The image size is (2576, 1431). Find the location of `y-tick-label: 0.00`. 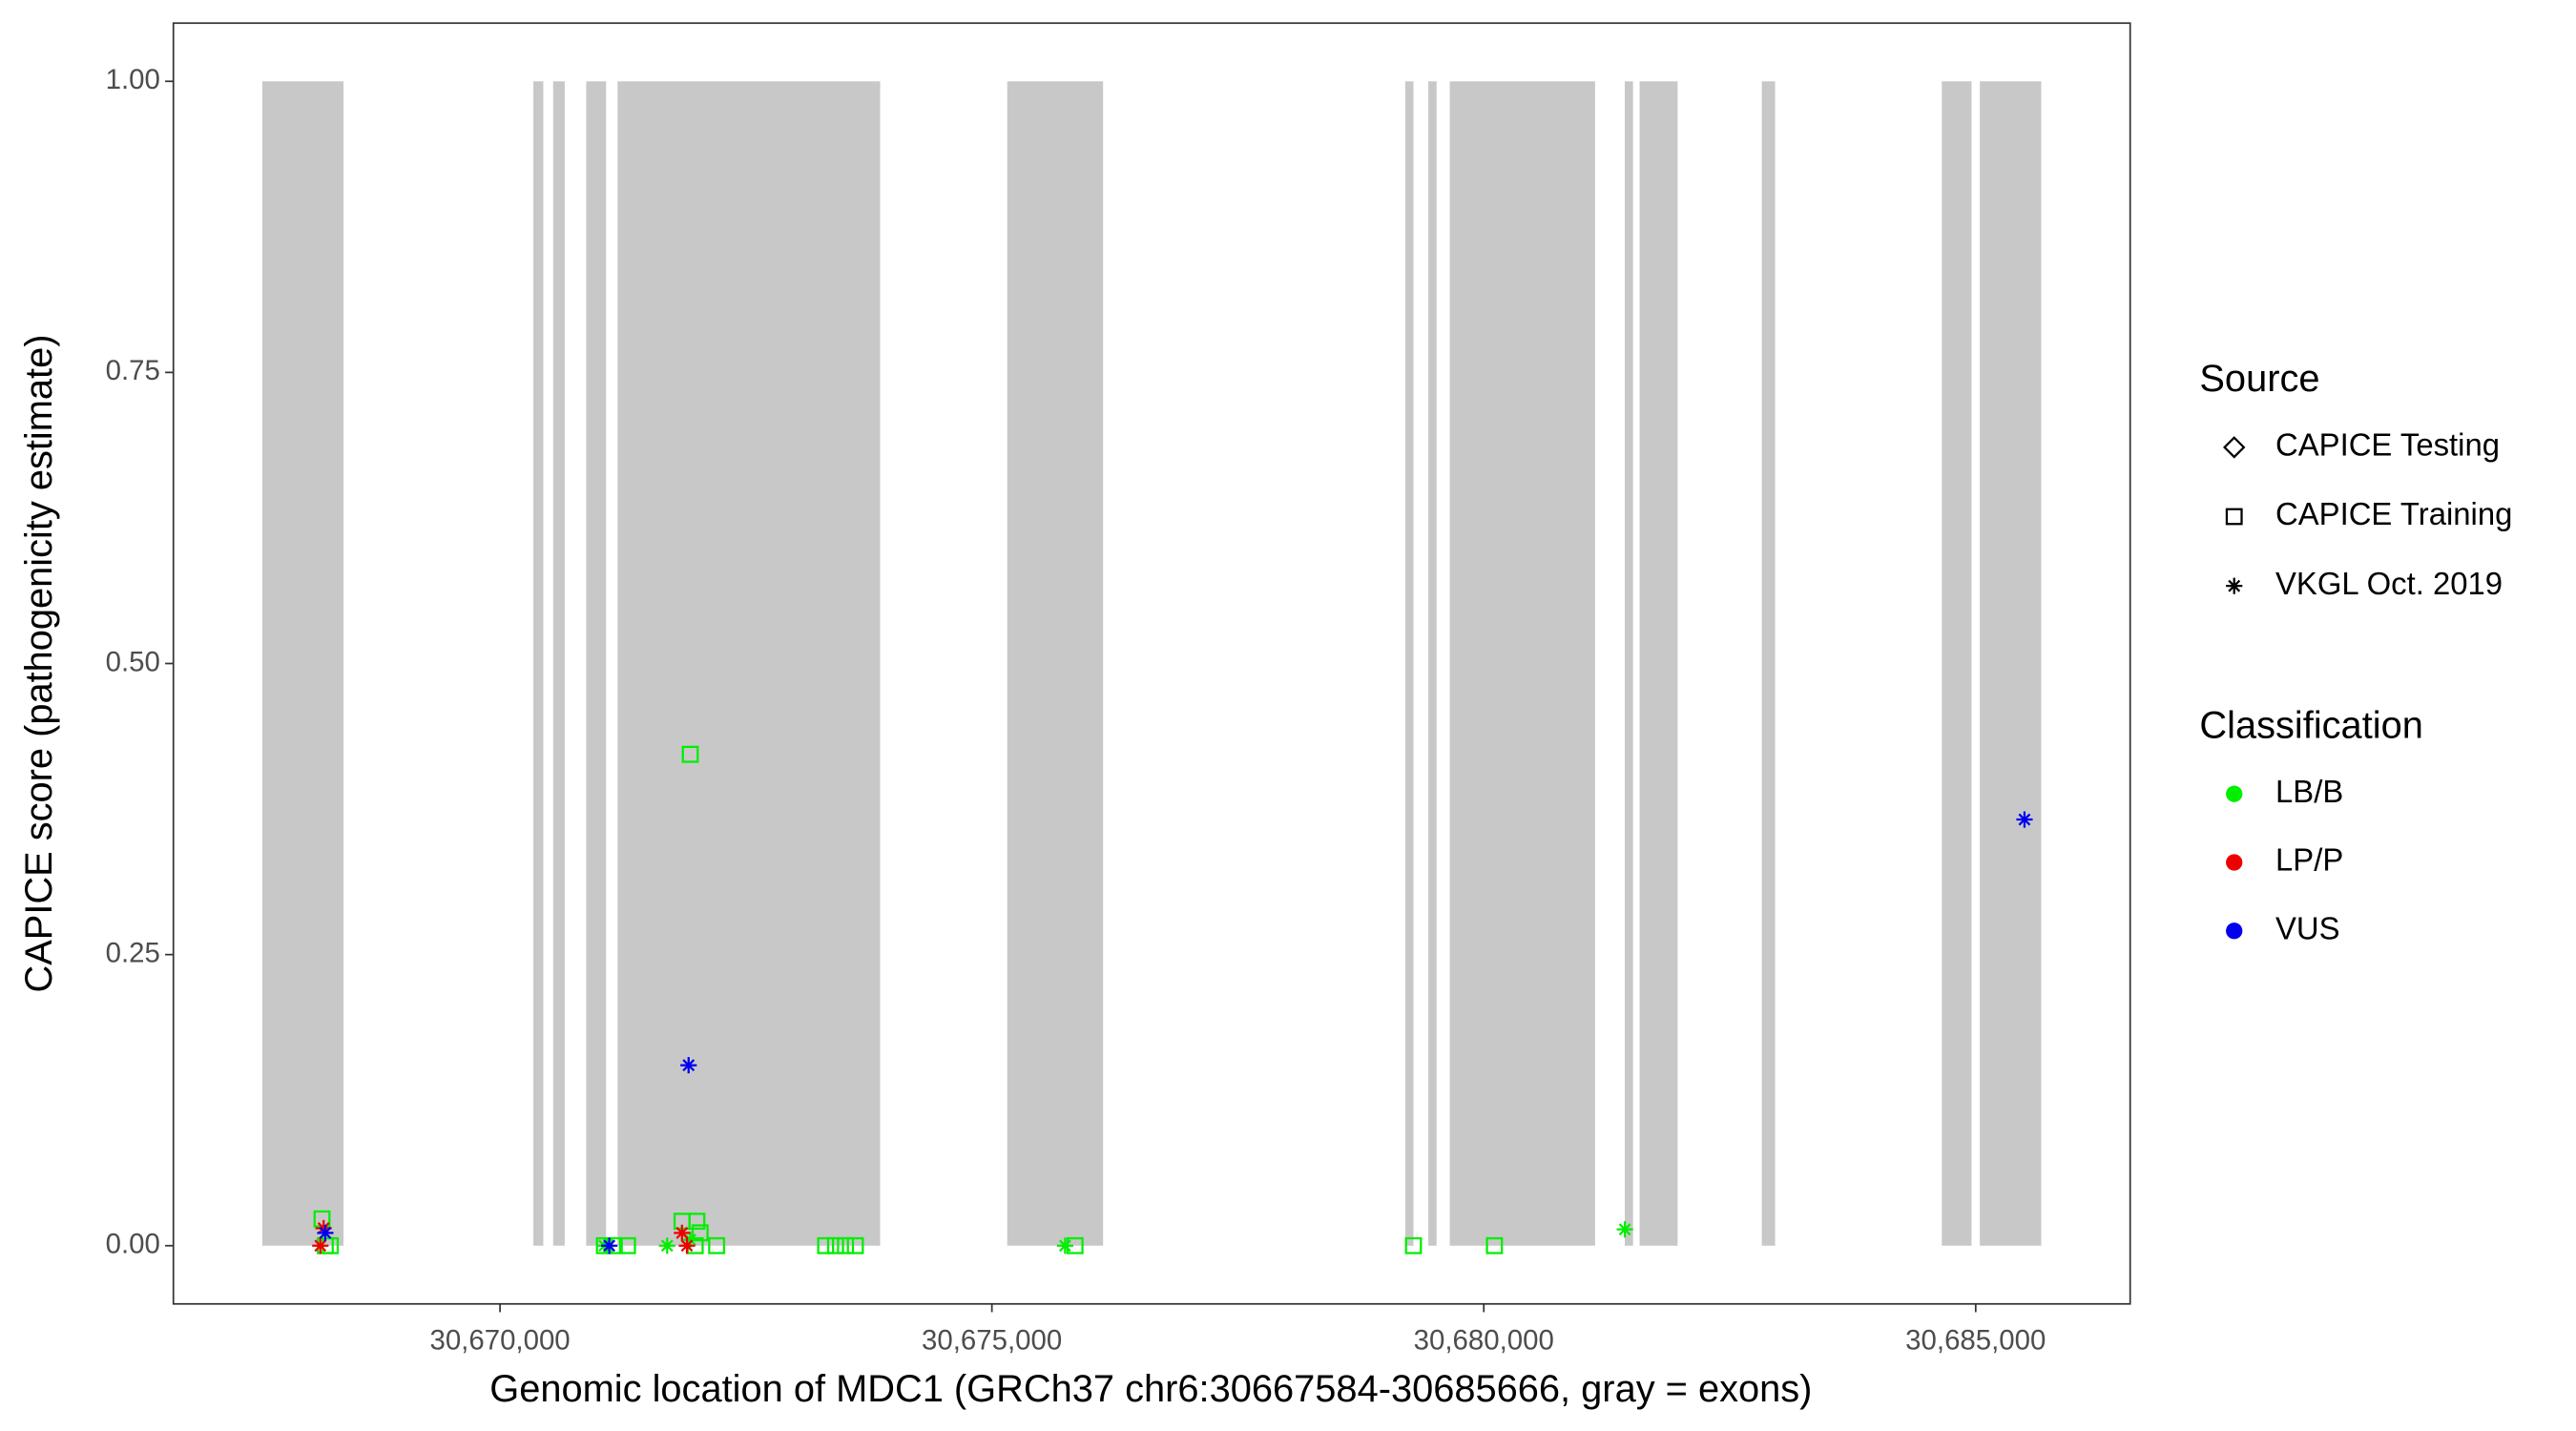

y-tick-label: 0.00 is located at coordinates (133, 1244).